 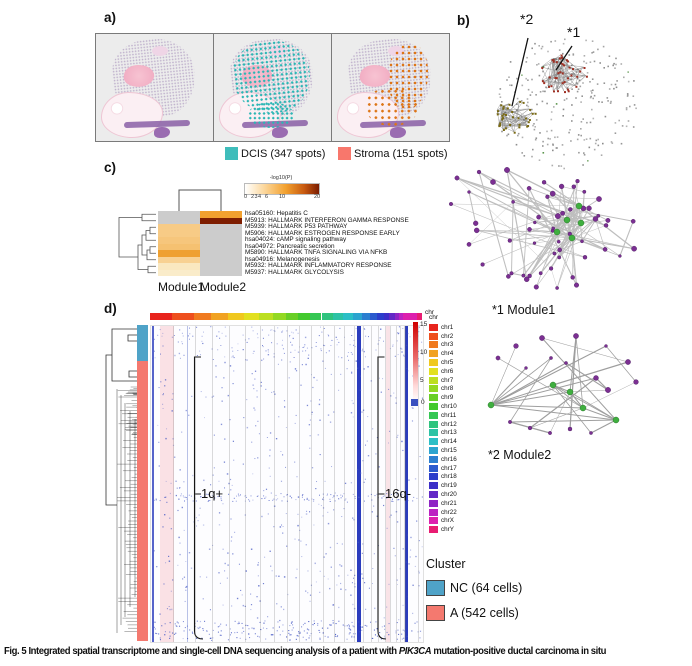 I want to click on c-cell-M5932-module2, so click(x=221, y=266).